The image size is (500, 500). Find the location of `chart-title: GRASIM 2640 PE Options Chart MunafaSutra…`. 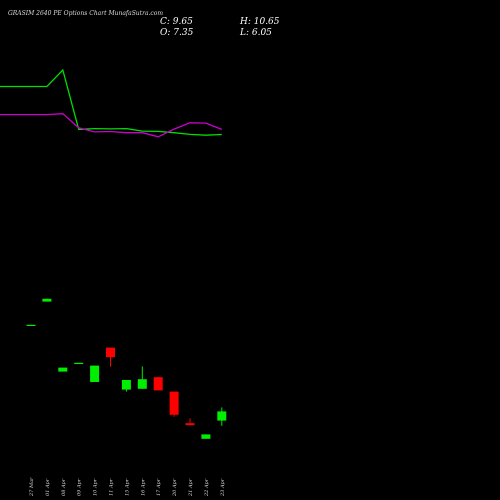

chart-title: GRASIM 2640 PE Options Chart MunafaSutra… is located at coordinates (85, 13).